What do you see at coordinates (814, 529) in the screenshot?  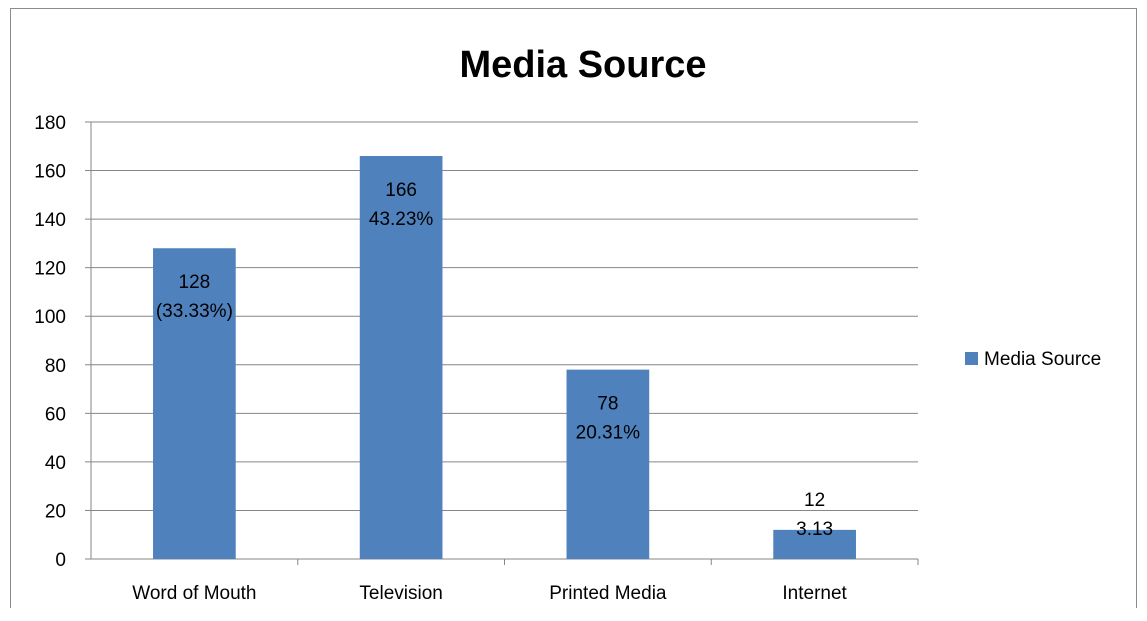 I see `data-label: 3.13` at bounding box center [814, 529].